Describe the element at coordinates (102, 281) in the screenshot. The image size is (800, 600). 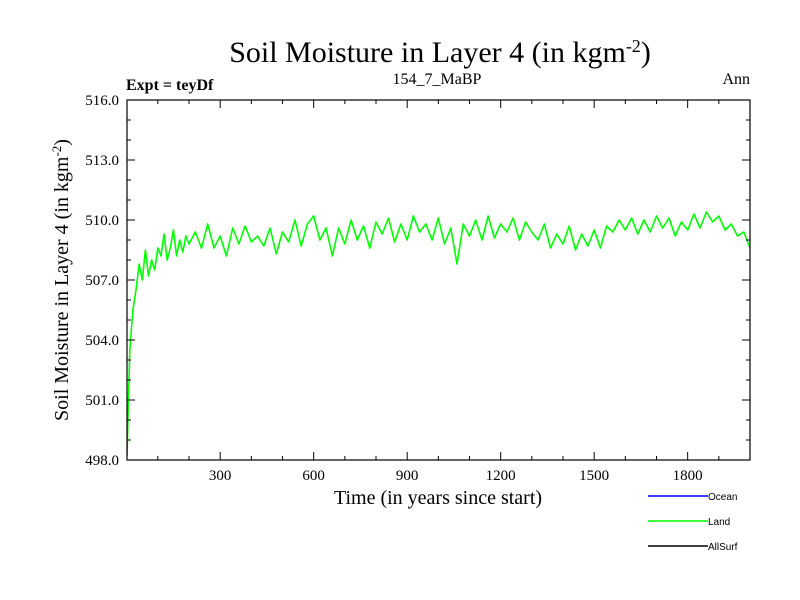
I see `y-tick-label: 507.0` at that location.